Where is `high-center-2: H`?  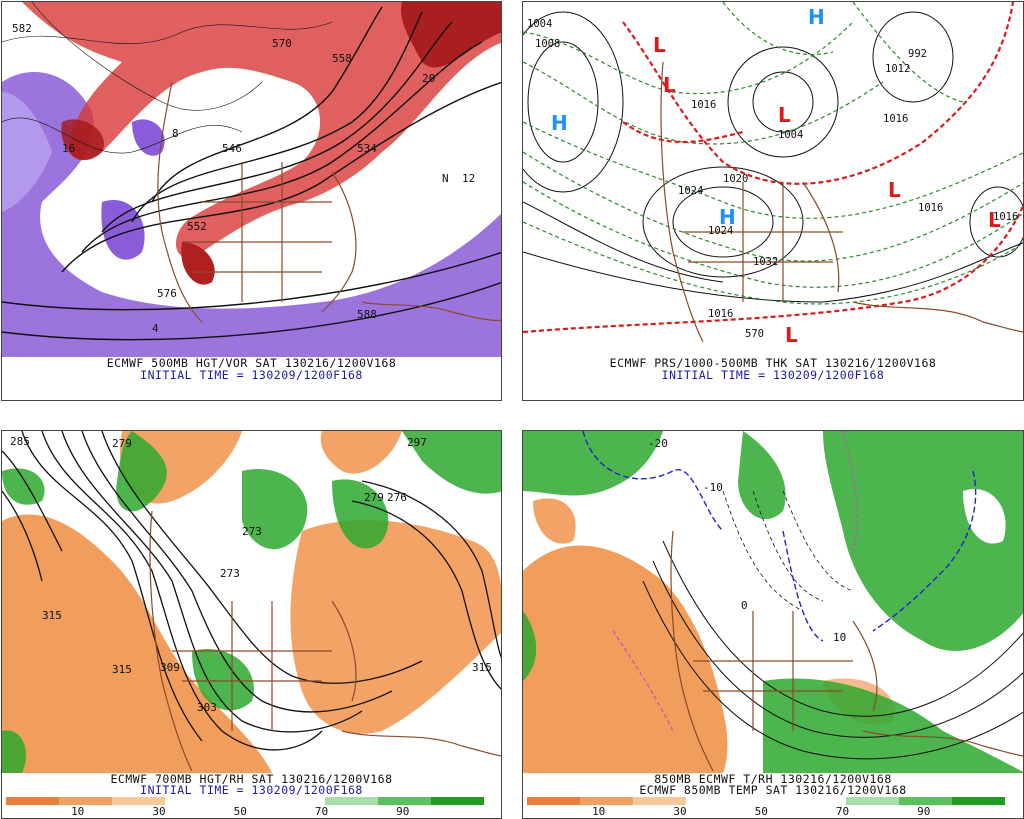 high-center-2: H is located at coordinates (727, 217).